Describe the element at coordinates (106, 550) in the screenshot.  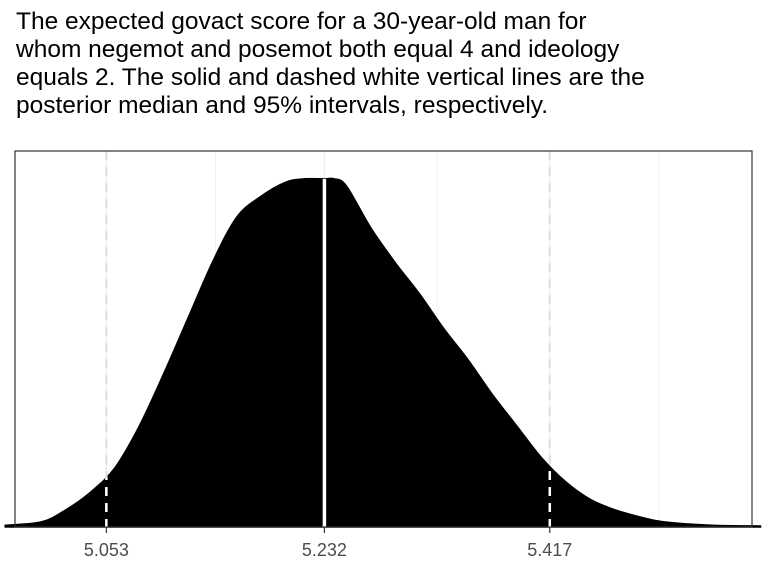
I see `x-tick-label: 5.053` at that location.